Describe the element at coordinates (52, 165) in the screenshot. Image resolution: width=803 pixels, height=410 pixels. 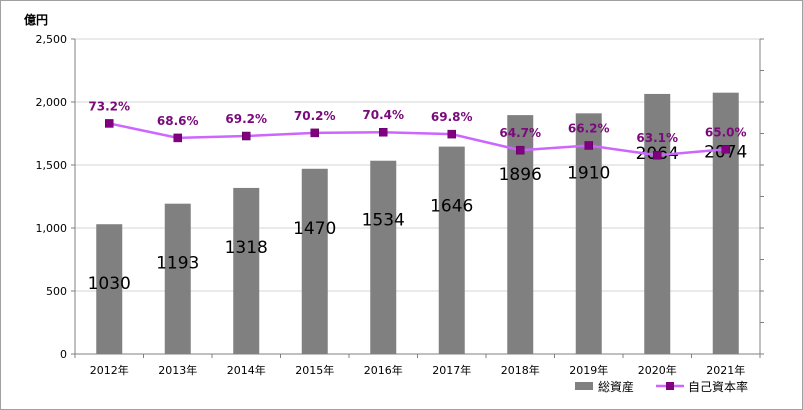
I see `y-tick-label: 1,500` at that location.